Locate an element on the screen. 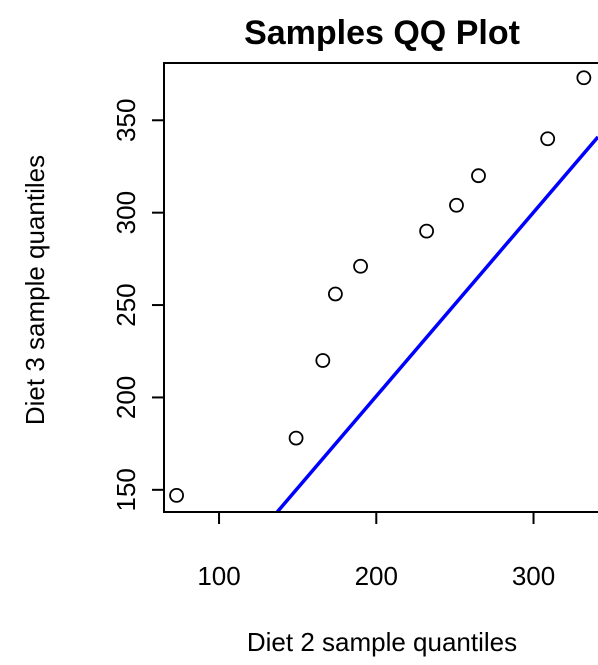 This screenshot has height=665, width=598. y-tick-label: 300 is located at coordinates (126, 212).